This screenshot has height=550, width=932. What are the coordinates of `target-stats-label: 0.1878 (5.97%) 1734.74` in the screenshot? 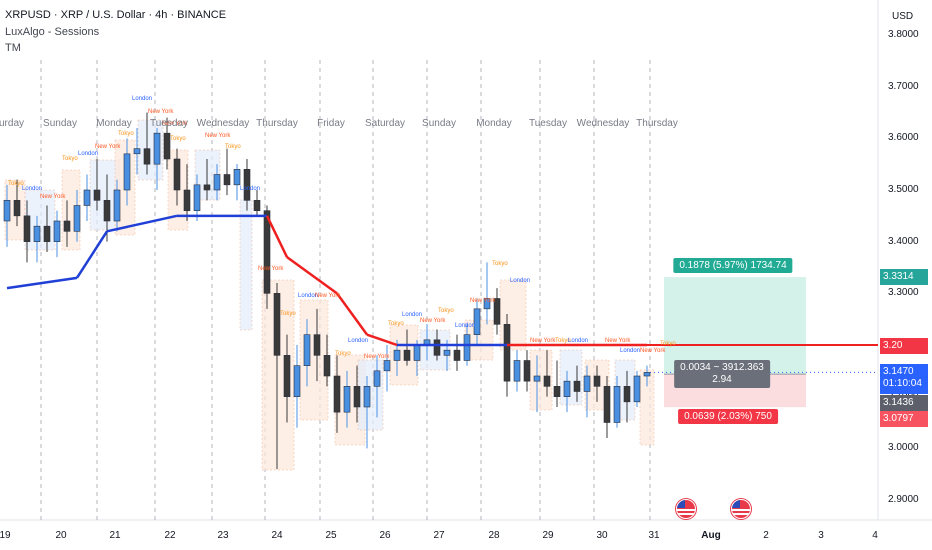 It's located at (733, 265).